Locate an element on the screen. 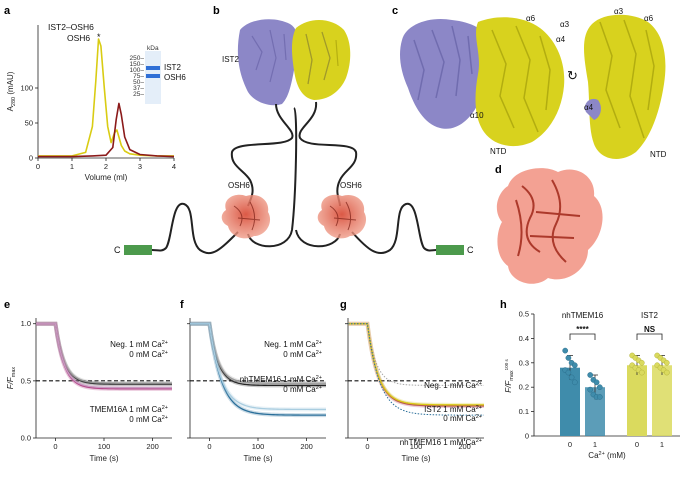 The width and height of the screenshot is (685, 478). f-label-nhtmem16-0: 0 mM Ca2+ is located at coordinates (302, 389).